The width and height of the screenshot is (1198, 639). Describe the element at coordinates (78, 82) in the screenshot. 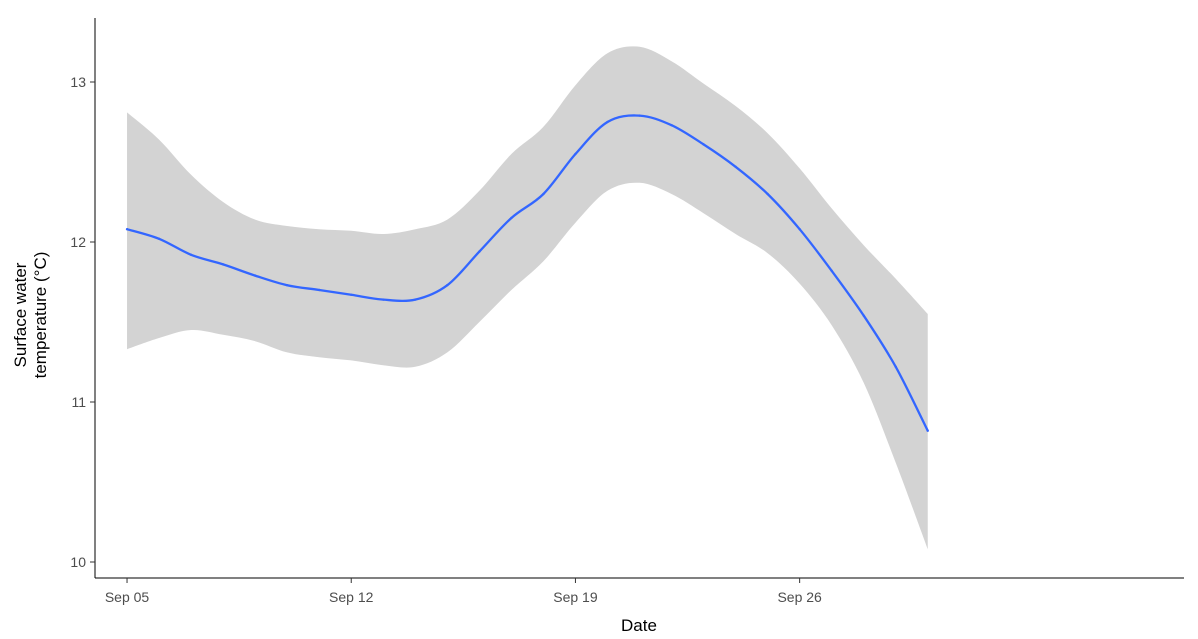

I see `y-tick-label: 13` at that location.